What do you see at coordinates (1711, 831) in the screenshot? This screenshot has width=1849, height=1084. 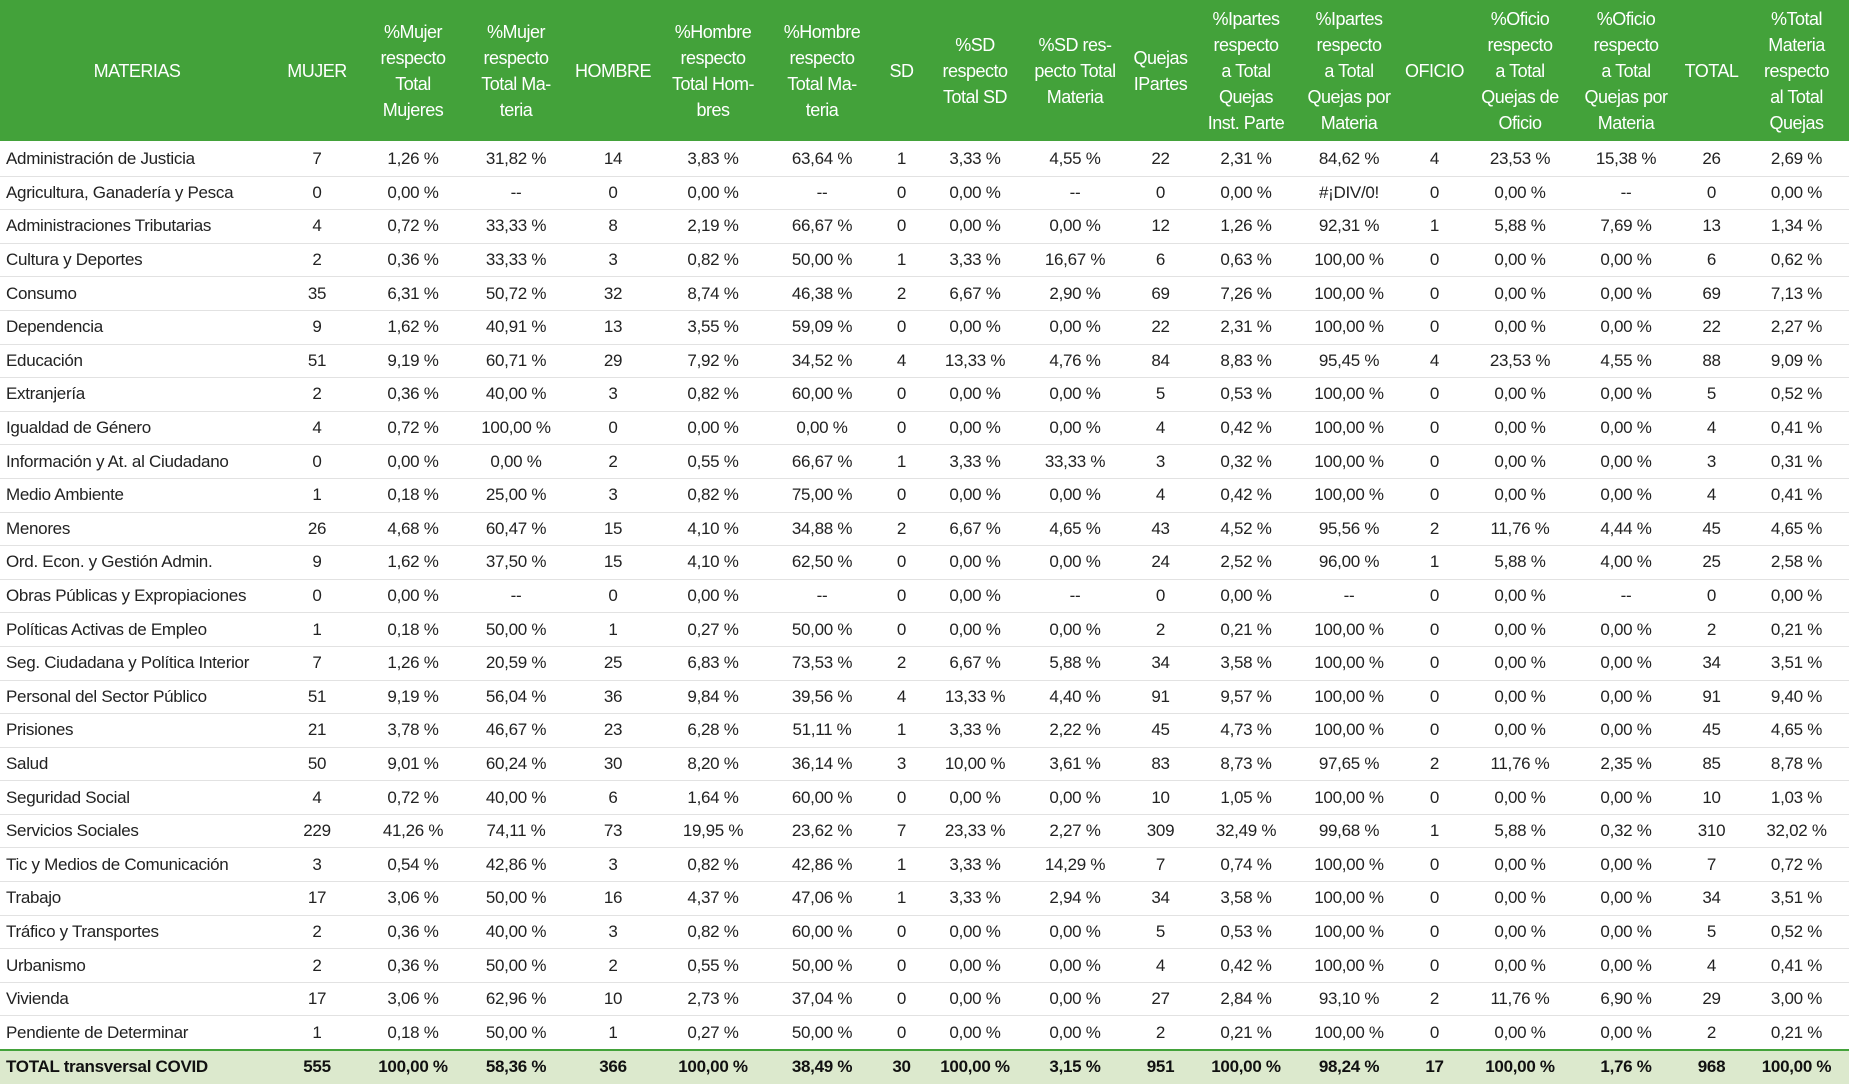 I see `value-cell: 310` at bounding box center [1711, 831].